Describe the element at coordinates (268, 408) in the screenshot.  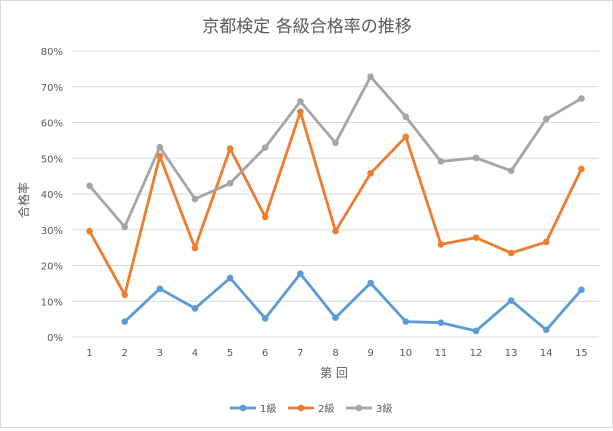
I see `legend-label: 1級` at that location.